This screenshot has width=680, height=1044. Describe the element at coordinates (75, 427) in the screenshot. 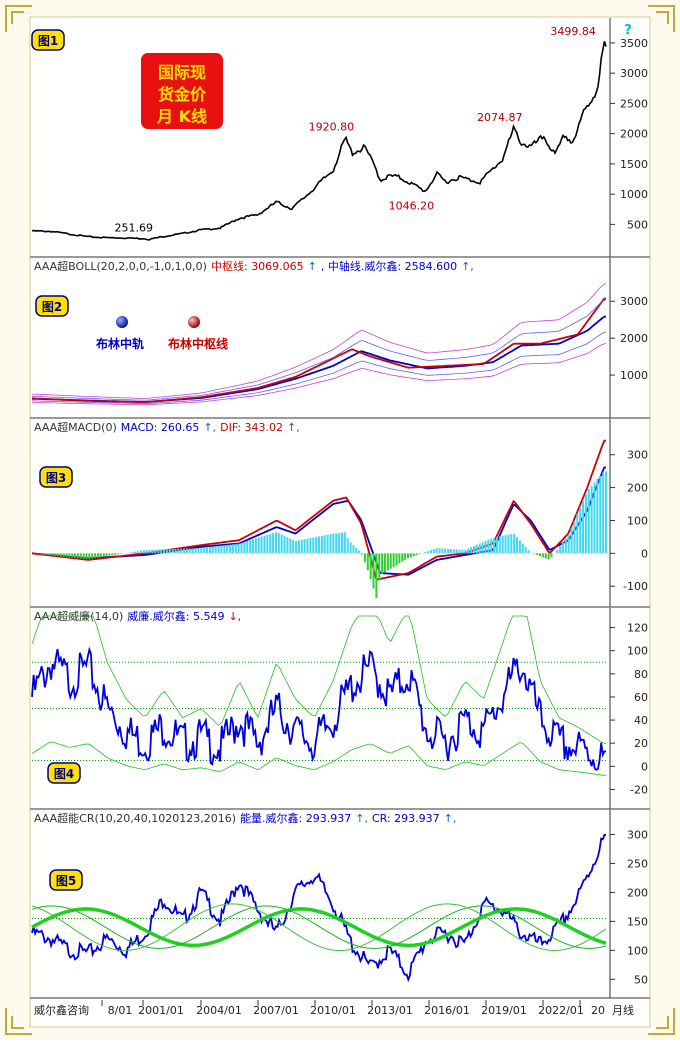

I see `indicator-header-part: AAA超MACD(0)` at that location.